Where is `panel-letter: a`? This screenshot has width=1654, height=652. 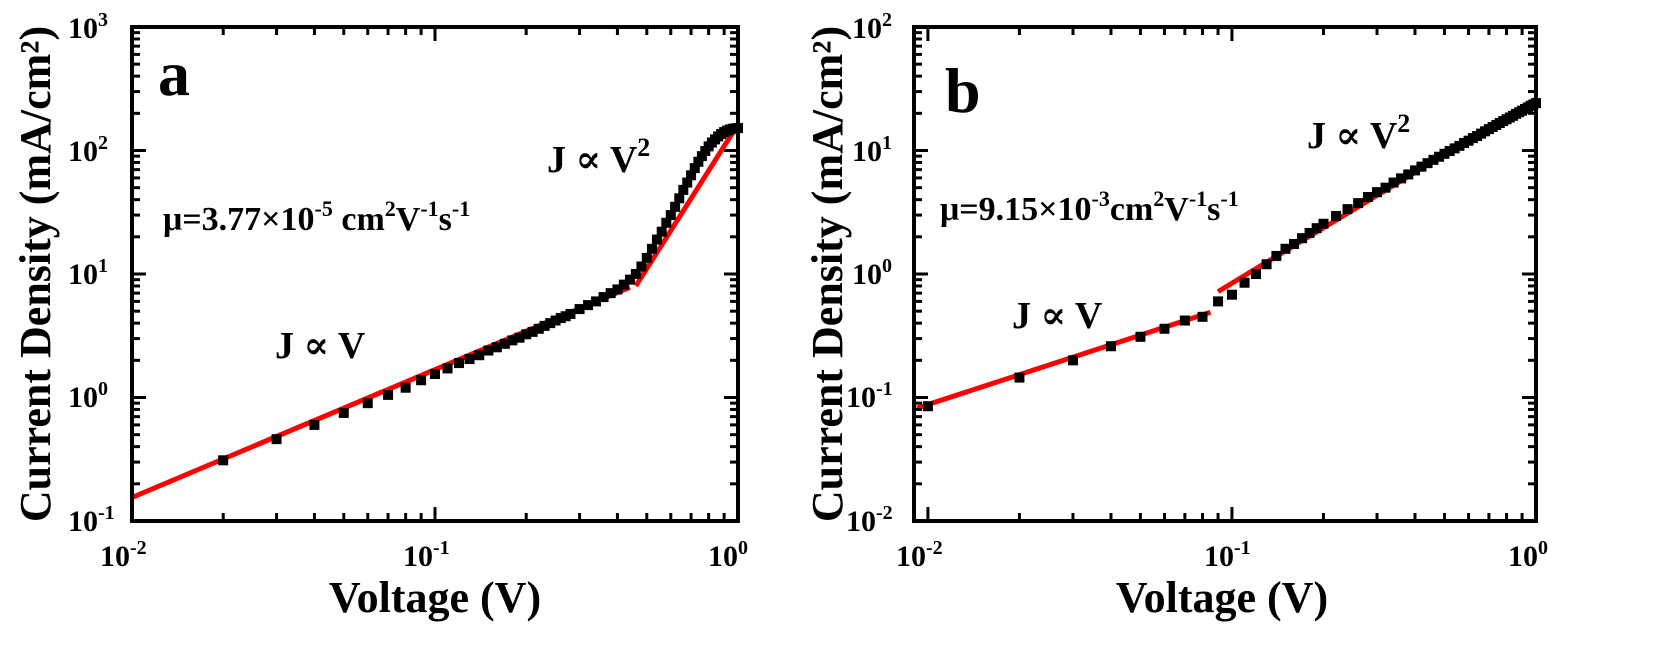 panel-letter: a is located at coordinates (174, 73).